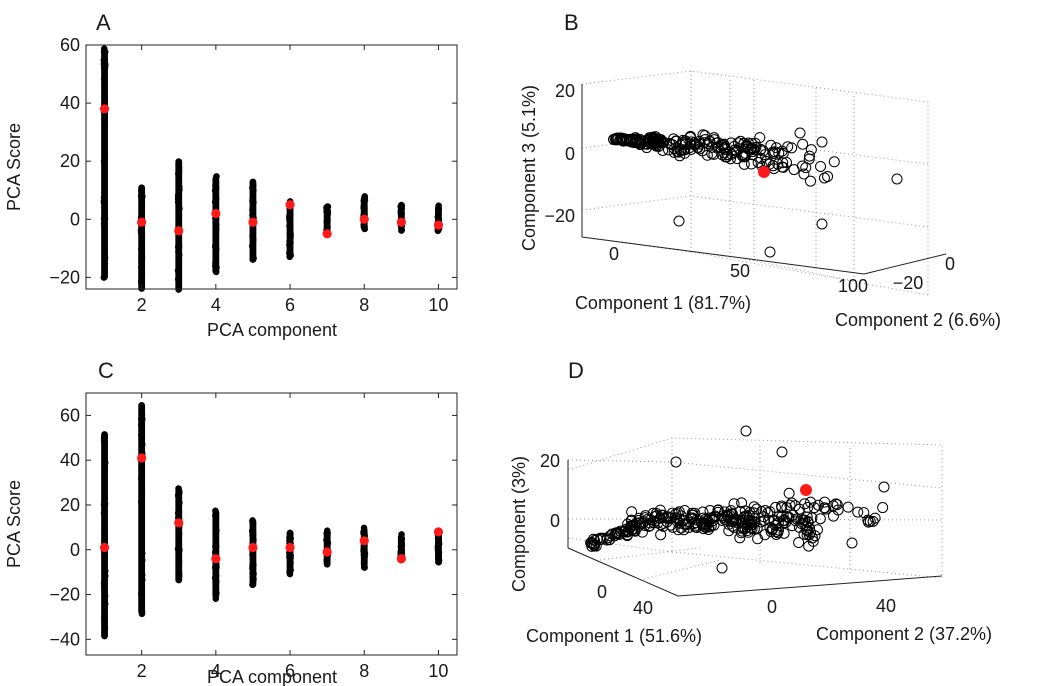 Image resolution: width=1048 pixels, height=686 pixels. I want to click on panel-a-x-label: PCA component, so click(272, 330).